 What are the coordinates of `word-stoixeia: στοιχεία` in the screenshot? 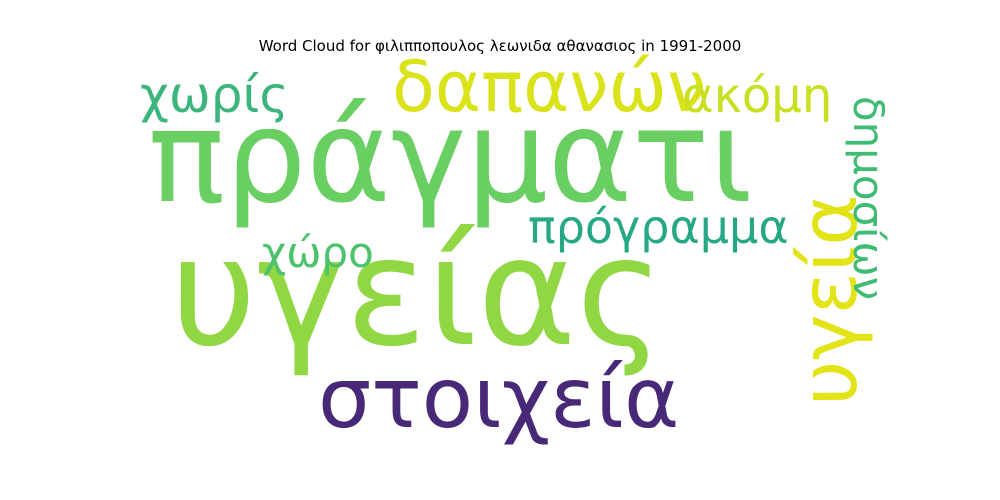 It's located at (499, 398).